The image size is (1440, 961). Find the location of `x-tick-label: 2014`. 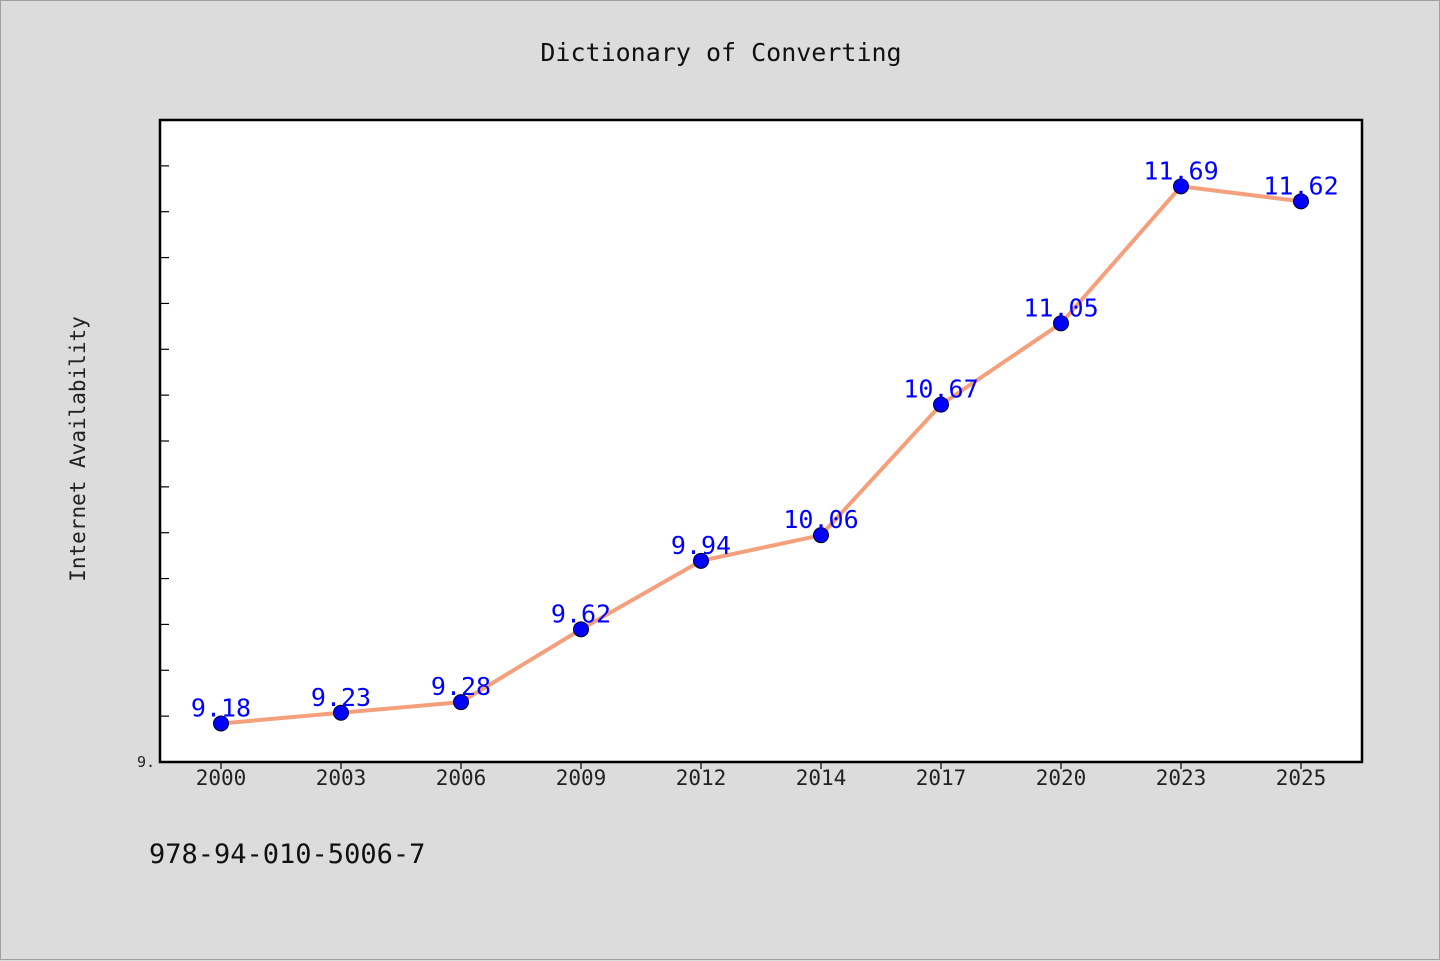

x-tick-label: 2014 is located at coordinates (821, 778).